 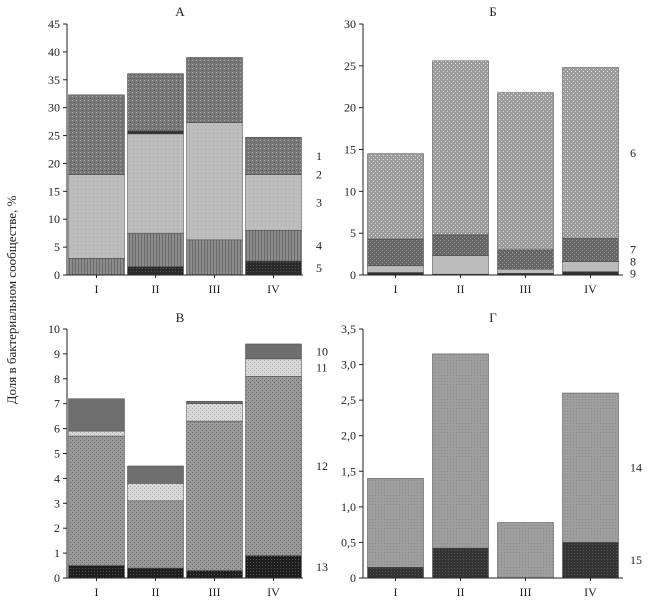 What do you see at coordinates (214, 90) in the screenshot?
I see `bar-seg-0-1-III` at bounding box center [214, 90].